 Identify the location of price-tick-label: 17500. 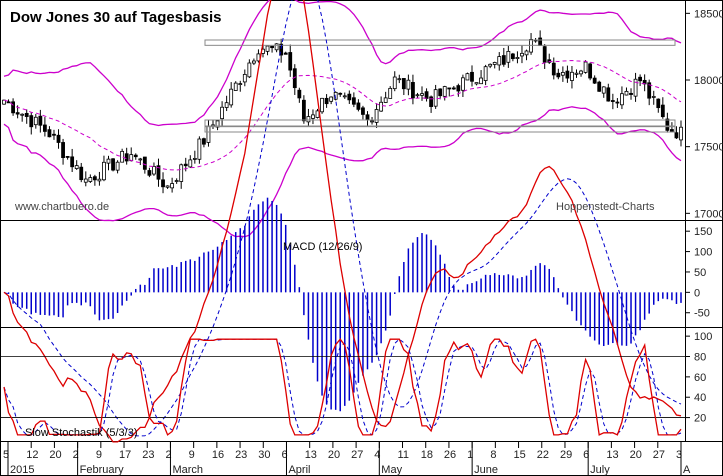
(708, 148).